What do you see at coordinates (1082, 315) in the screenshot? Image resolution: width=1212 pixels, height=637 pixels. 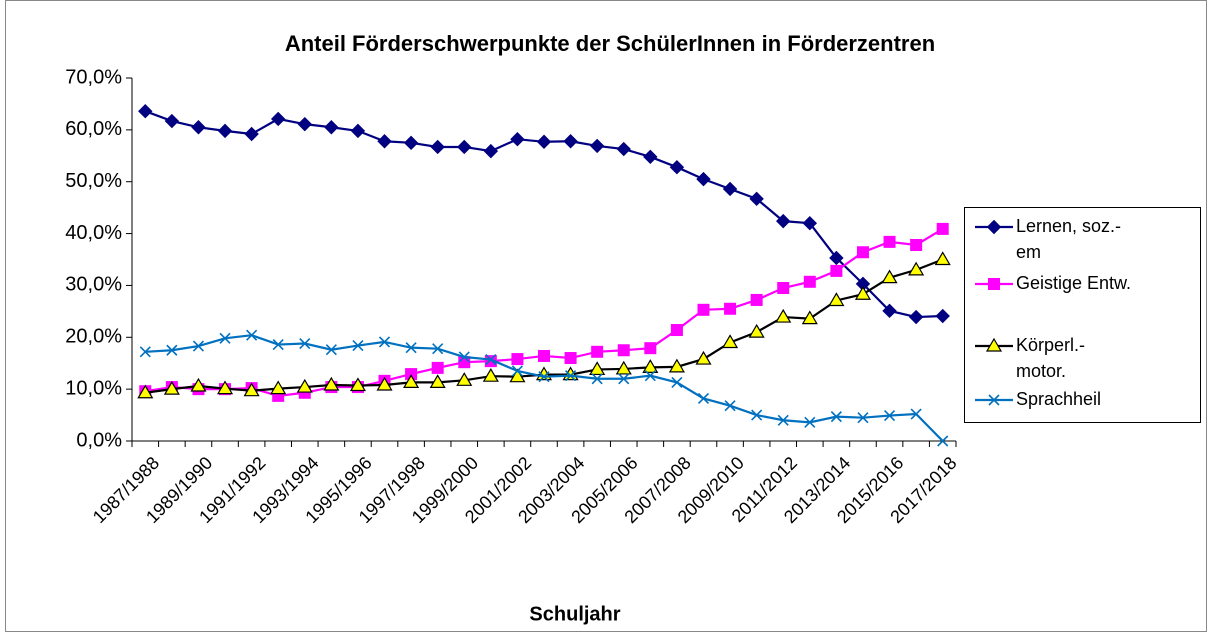 I see `legend-box` at bounding box center [1082, 315].